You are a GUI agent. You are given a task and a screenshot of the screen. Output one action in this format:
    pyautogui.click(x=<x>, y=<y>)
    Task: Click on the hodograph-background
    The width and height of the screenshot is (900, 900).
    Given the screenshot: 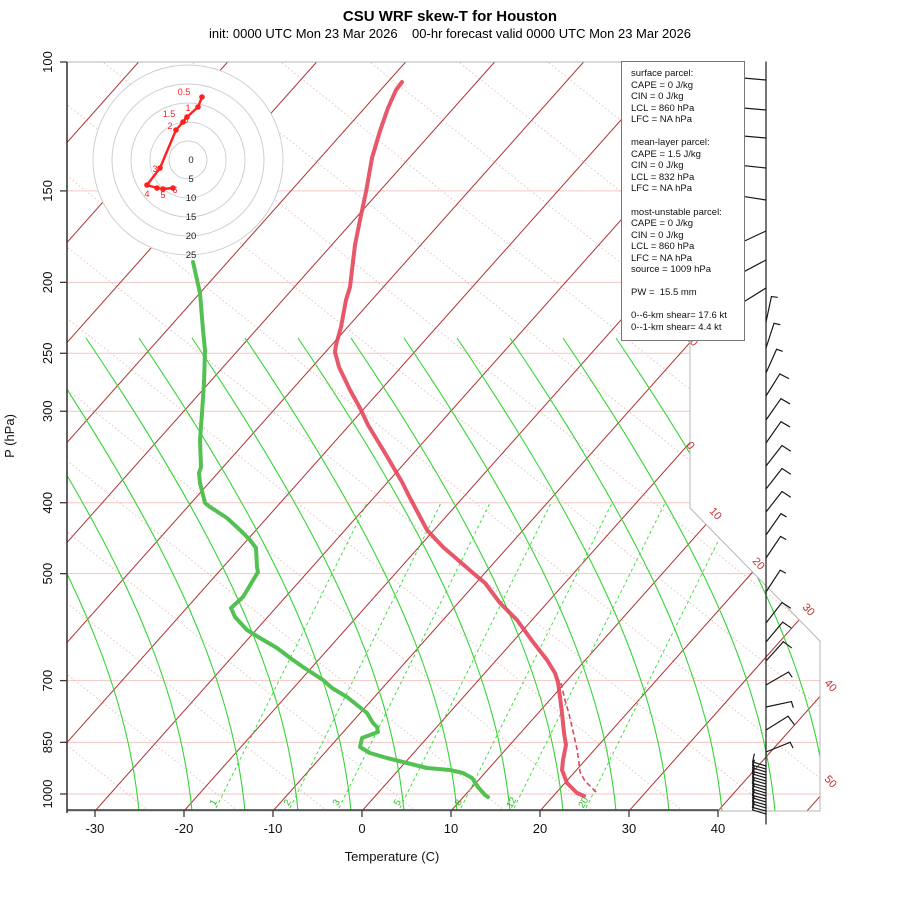 What is the action you would take?
    pyautogui.click(x=188, y=160)
    